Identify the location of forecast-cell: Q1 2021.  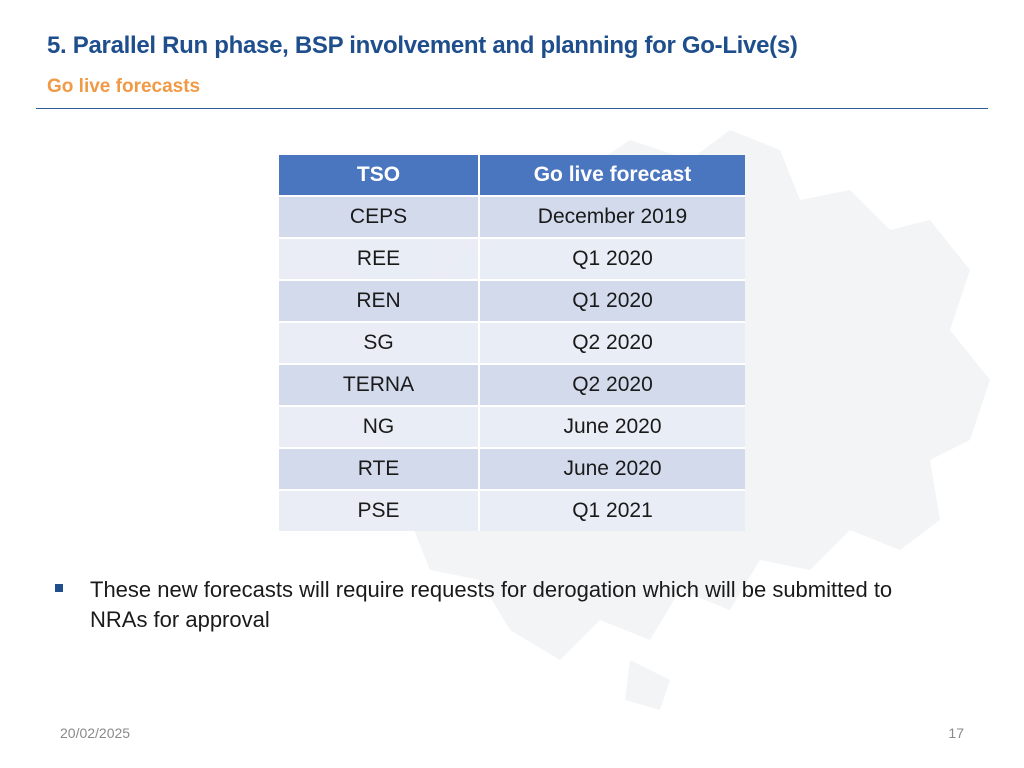
(612, 510).